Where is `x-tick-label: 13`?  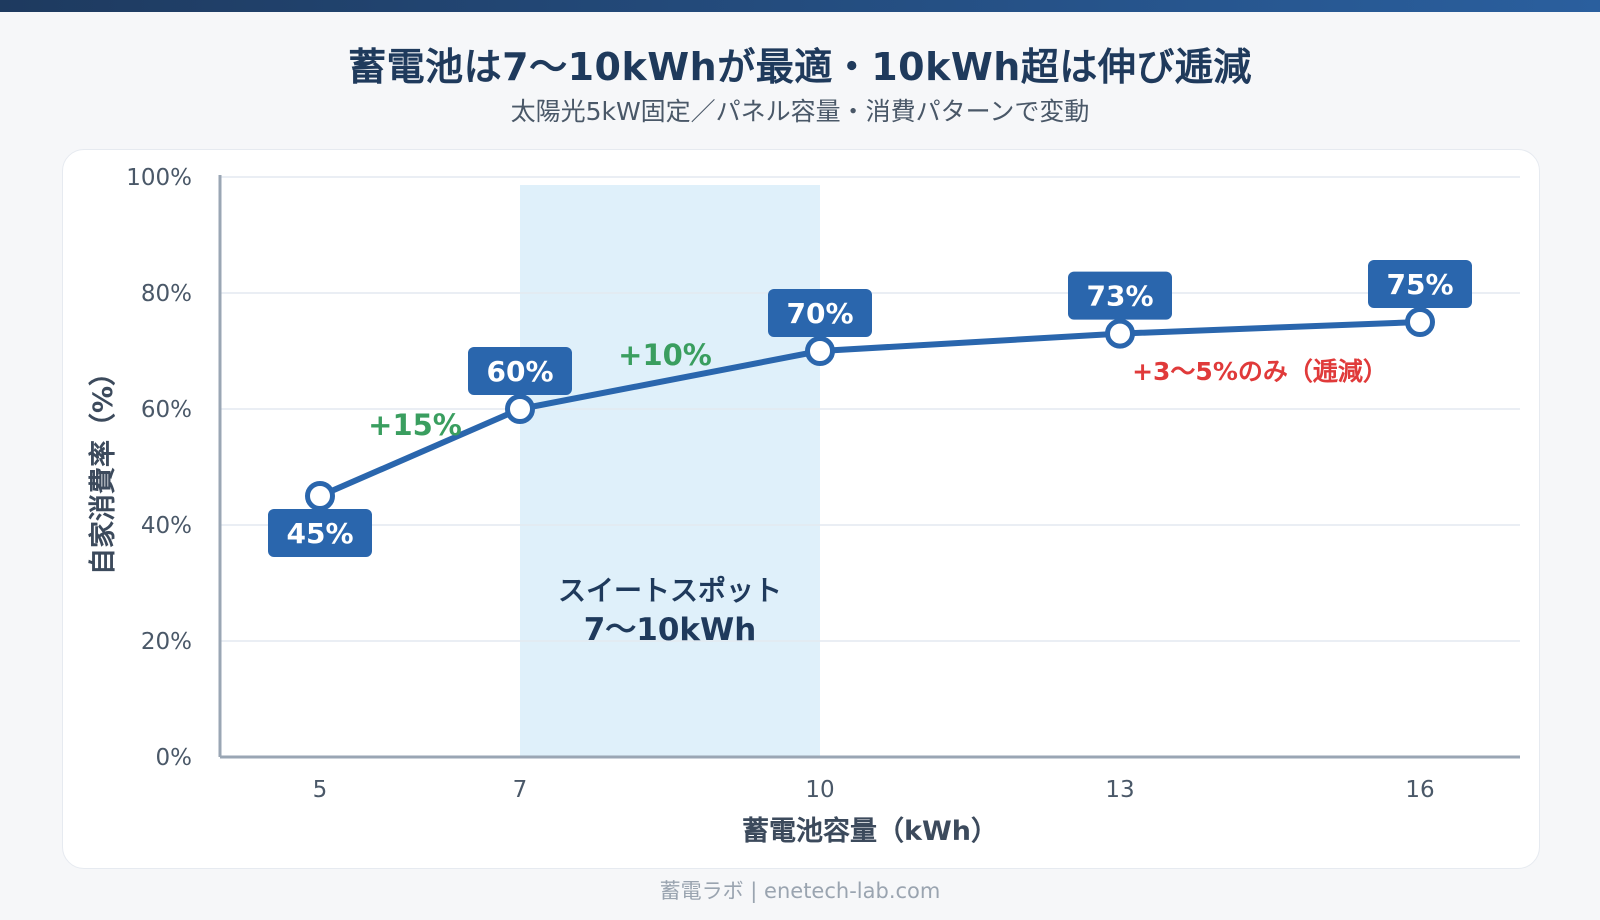 x-tick-label: 13 is located at coordinates (1119, 790).